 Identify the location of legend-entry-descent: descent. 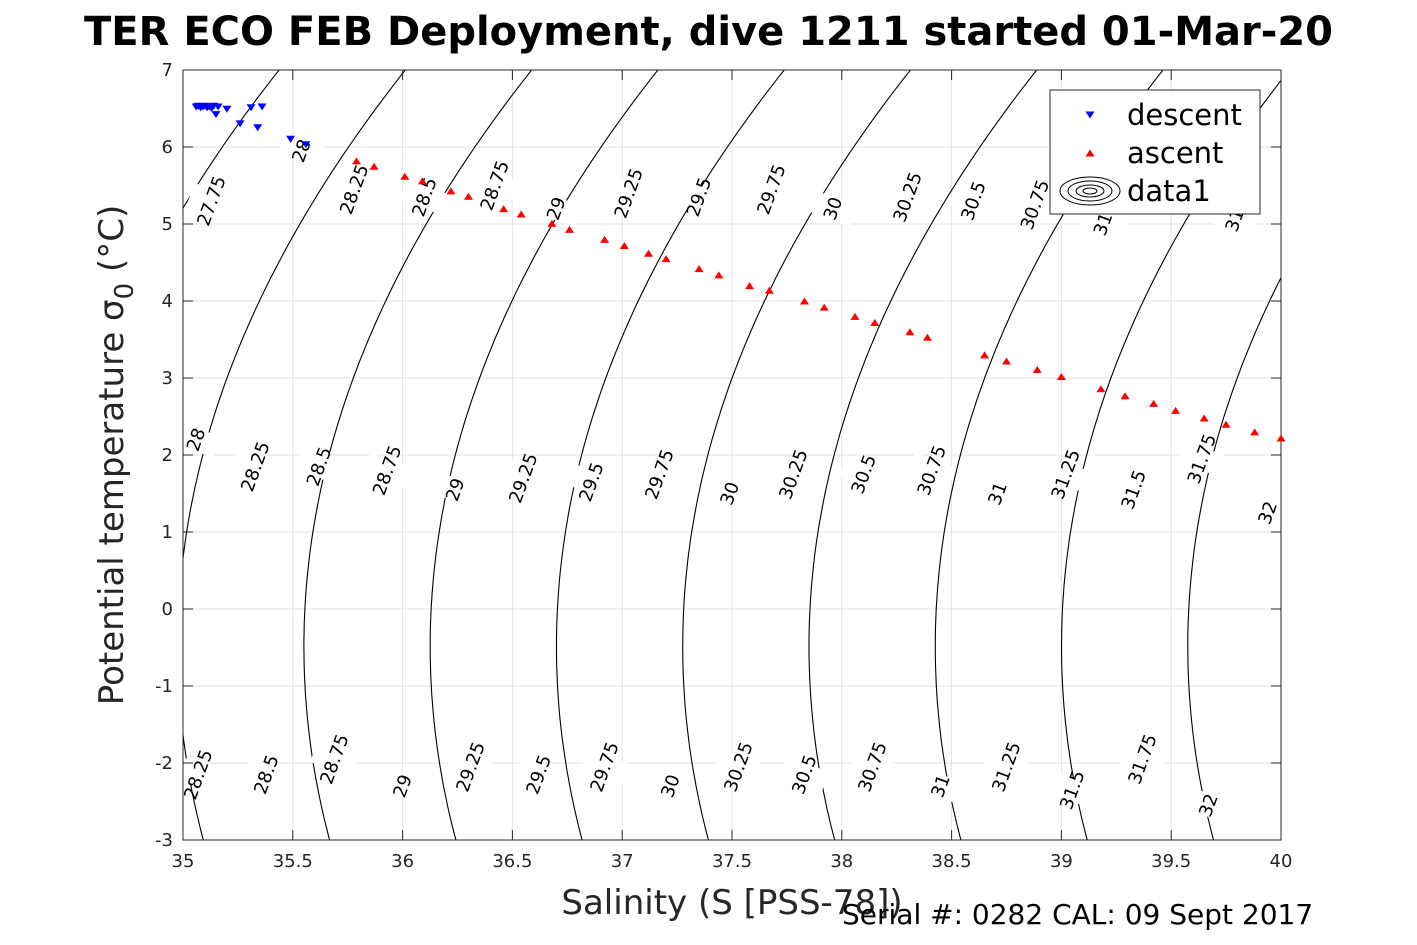
(1184, 115).